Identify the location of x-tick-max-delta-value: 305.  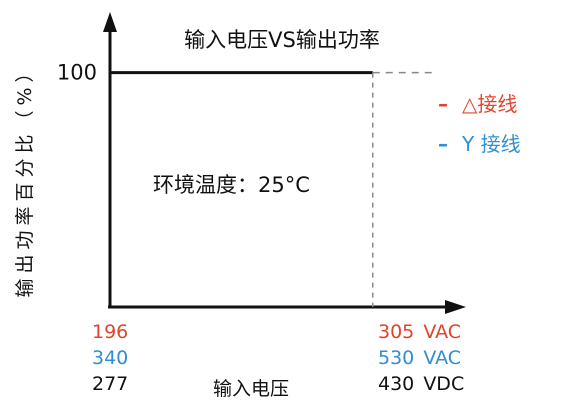
(396, 332).